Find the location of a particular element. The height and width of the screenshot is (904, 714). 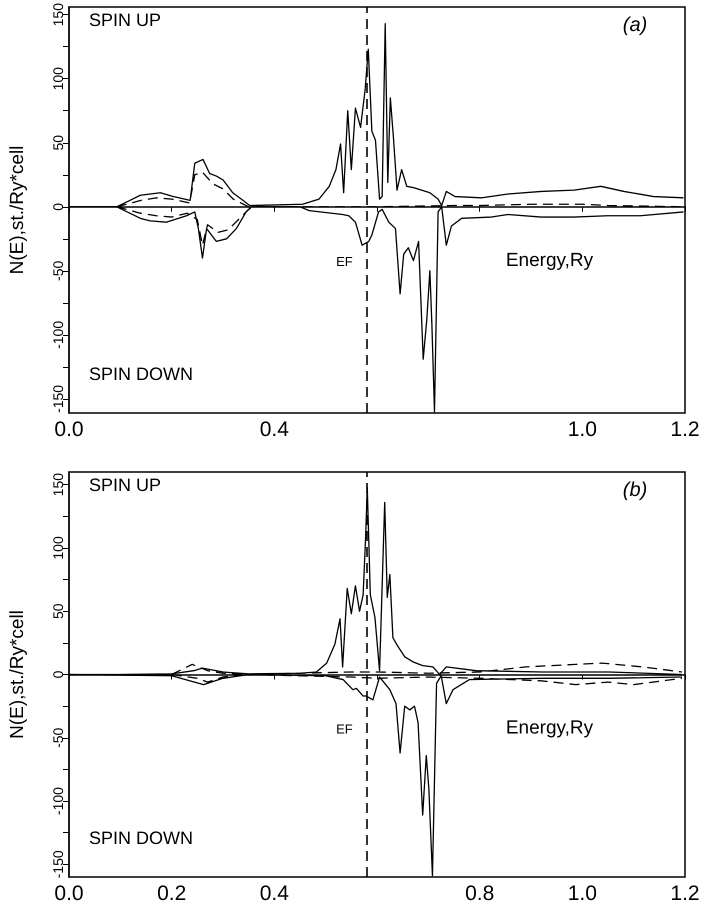

x-tick-label: 0.2 is located at coordinates (171, 893).